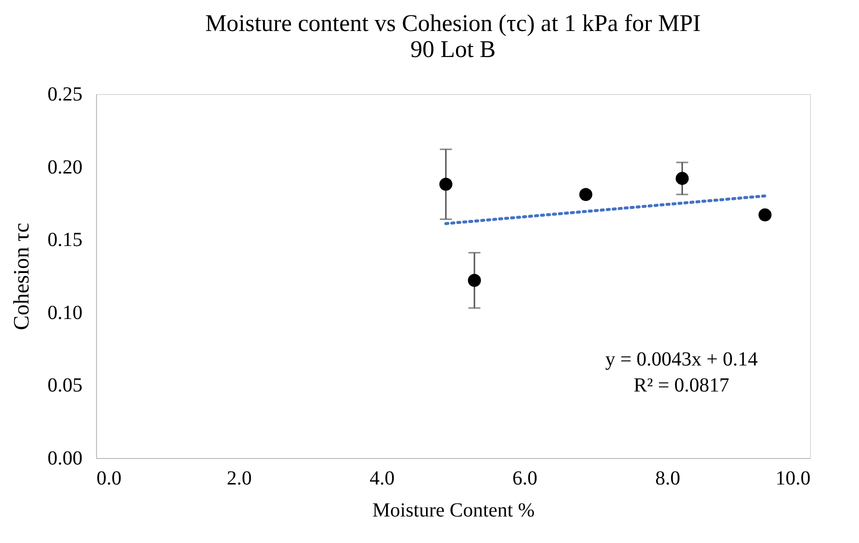  What do you see at coordinates (65, 95) in the screenshot?
I see `y-tick-label: 0.25` at bounding box center [65, 95].